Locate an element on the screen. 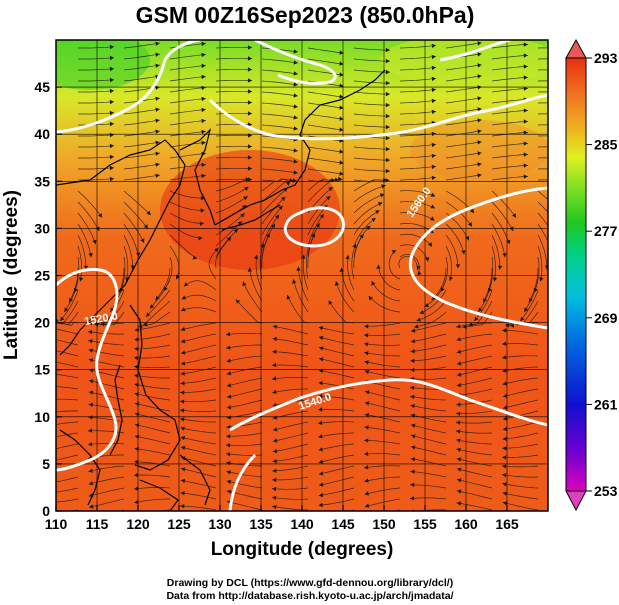  x-tick-label: 135 is located at coordinates (261, 524).